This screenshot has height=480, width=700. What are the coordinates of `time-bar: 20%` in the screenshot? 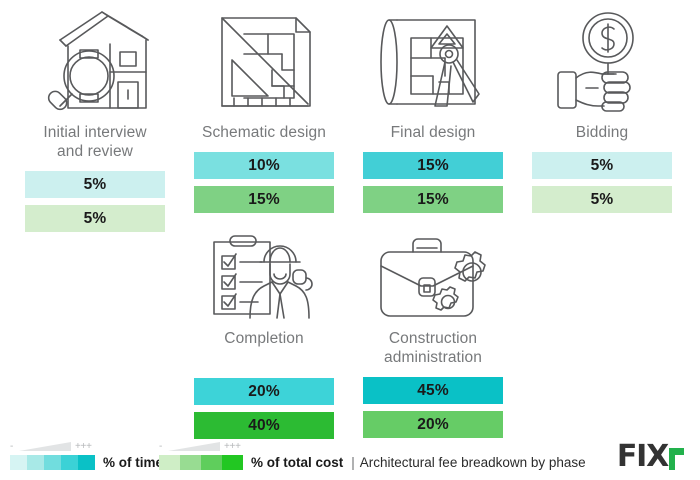 It's located at (264, 391).